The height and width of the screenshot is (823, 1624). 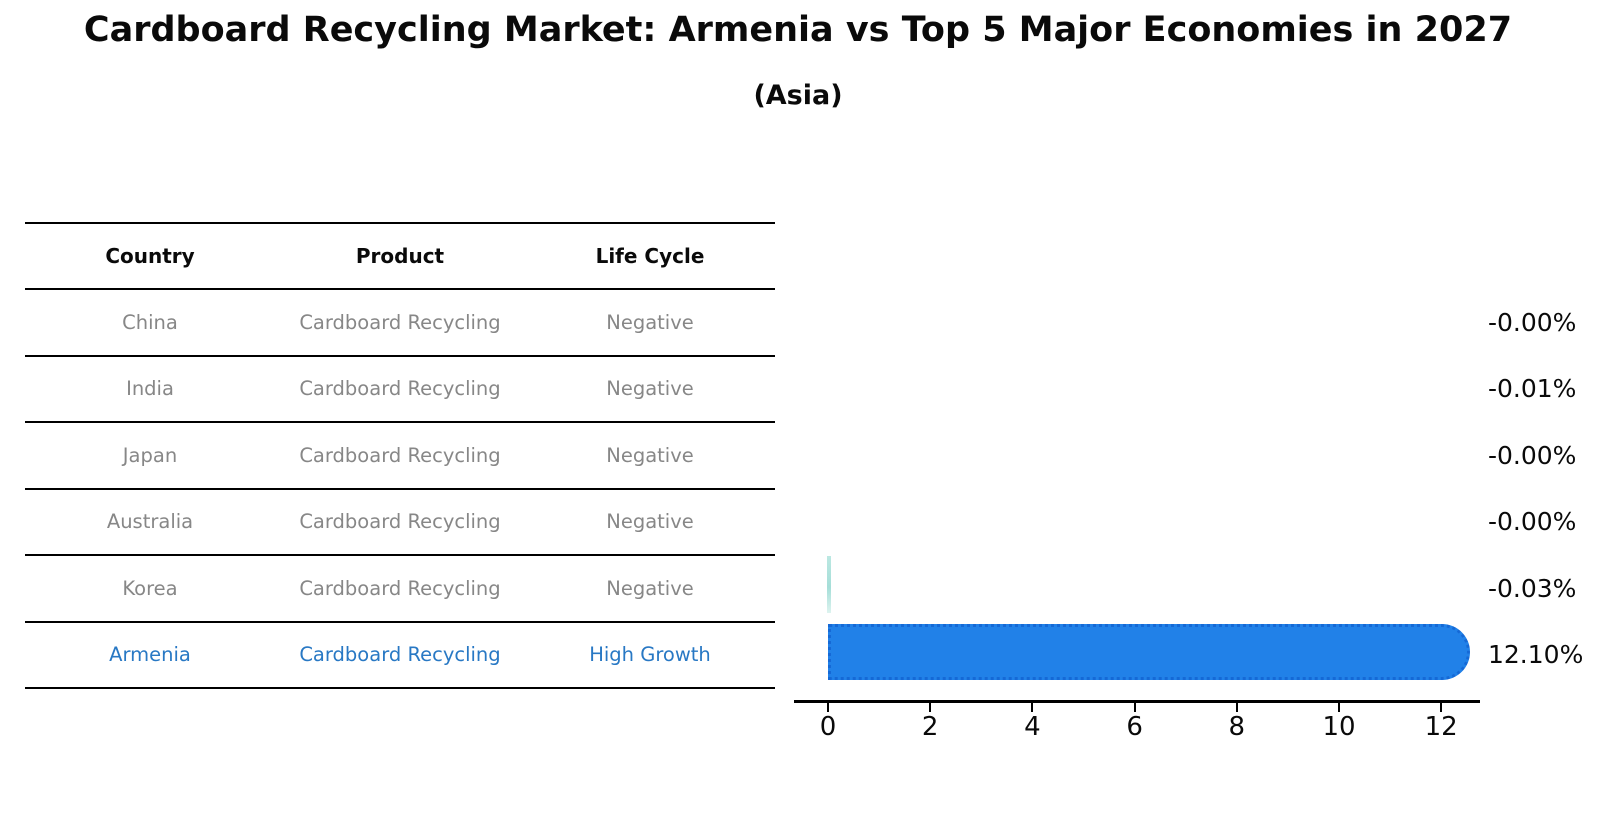 What do you see at coordinates (650, 256) in the screenshot?
I see `column-header-life-cycle: Life Cycle` at bounding box center [650, 256].